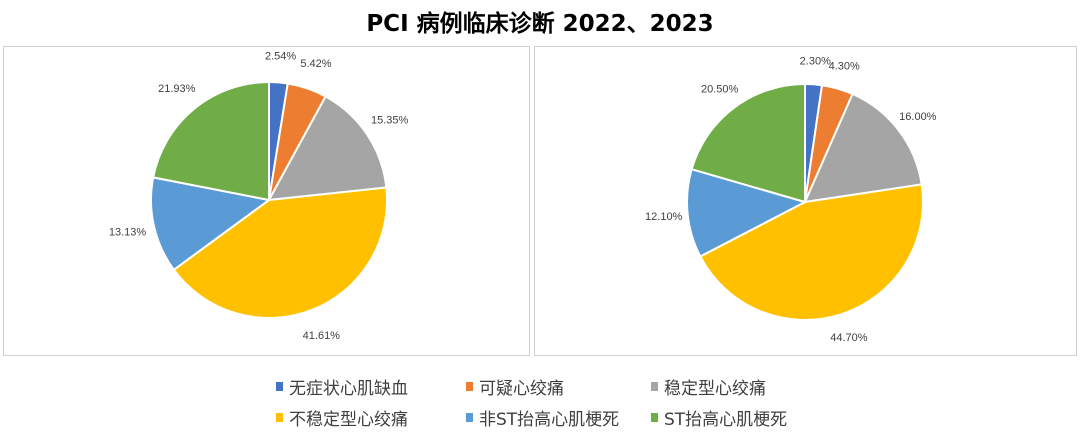 This screenshot has width=1080, height=445. Describe the element at coordinates (720, 89) in the screenshot. I see `data-label: 20.50%` at that location.